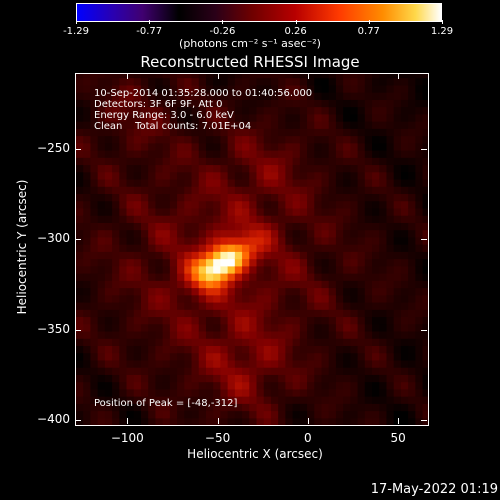 The height and width of the screenshot is (500, 500). Describe the element at coordinates (53, 147) in the screenshot. I see `y-tick-label: −250` at that location.